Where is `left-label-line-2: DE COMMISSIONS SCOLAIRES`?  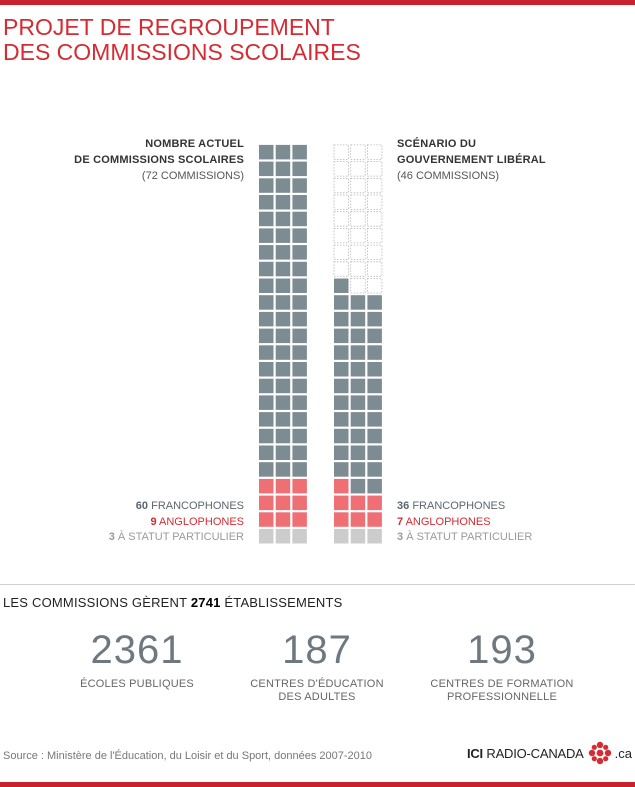 left-label-line-2: DE COMMISSIONS SCOLAIRES is located at coordinates (159, 160).